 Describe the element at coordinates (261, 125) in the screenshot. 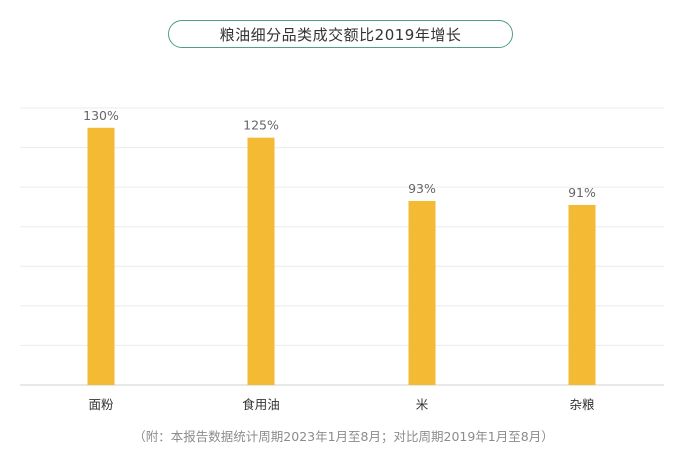

I see `bar-value-label: 125%` at that location.